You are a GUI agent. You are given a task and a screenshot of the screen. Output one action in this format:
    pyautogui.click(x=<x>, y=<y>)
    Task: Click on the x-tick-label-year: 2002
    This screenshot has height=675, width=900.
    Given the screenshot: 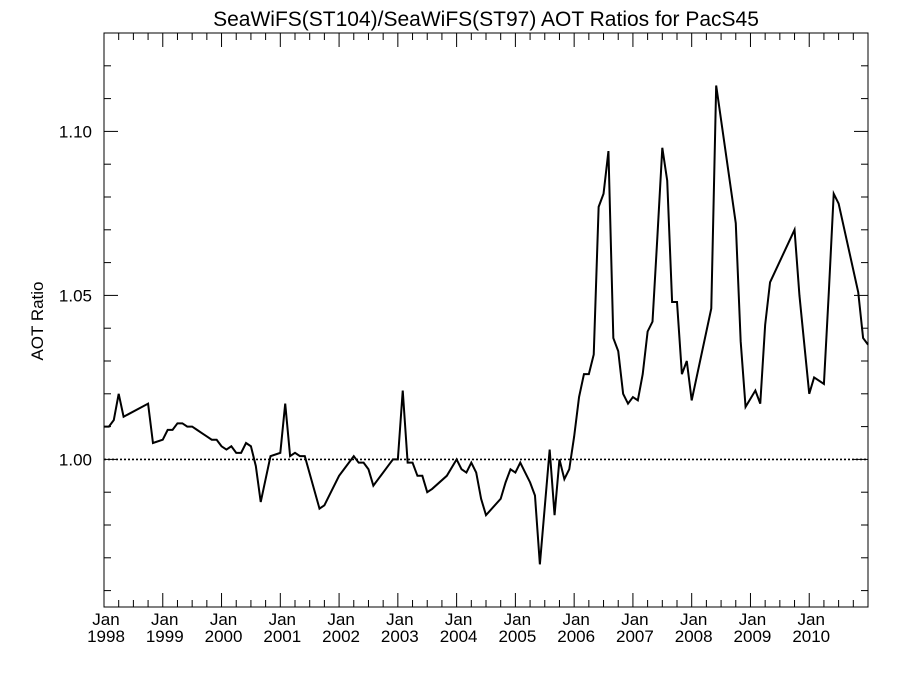 What is the action you would take?
    pyautogui.click(x=341, y=636)
    